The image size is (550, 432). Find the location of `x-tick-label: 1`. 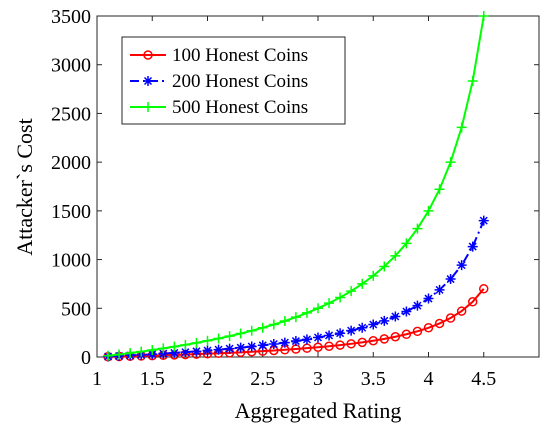

x-tick-label: 1 is located at coordinates (97, 379).